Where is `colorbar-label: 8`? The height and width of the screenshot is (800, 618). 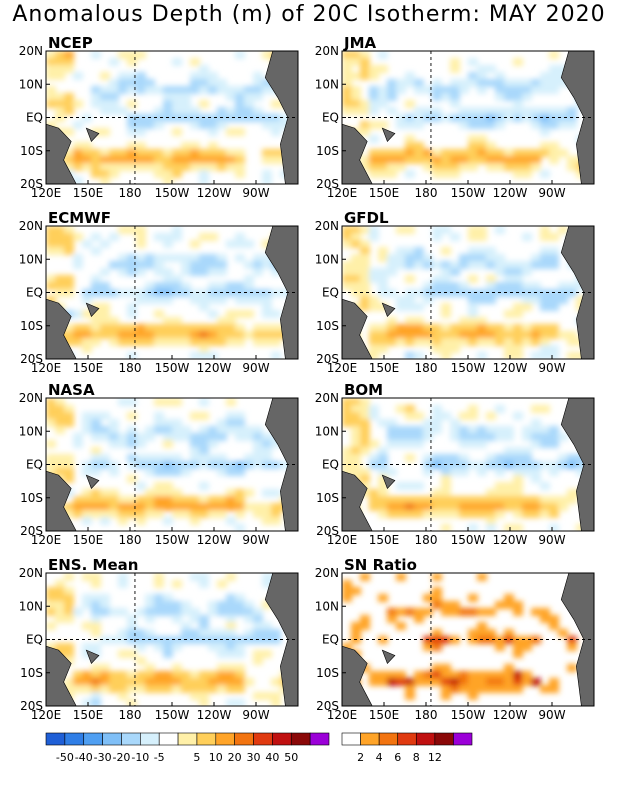 colorbar-label: 8 is located at coordinates (416, 757).